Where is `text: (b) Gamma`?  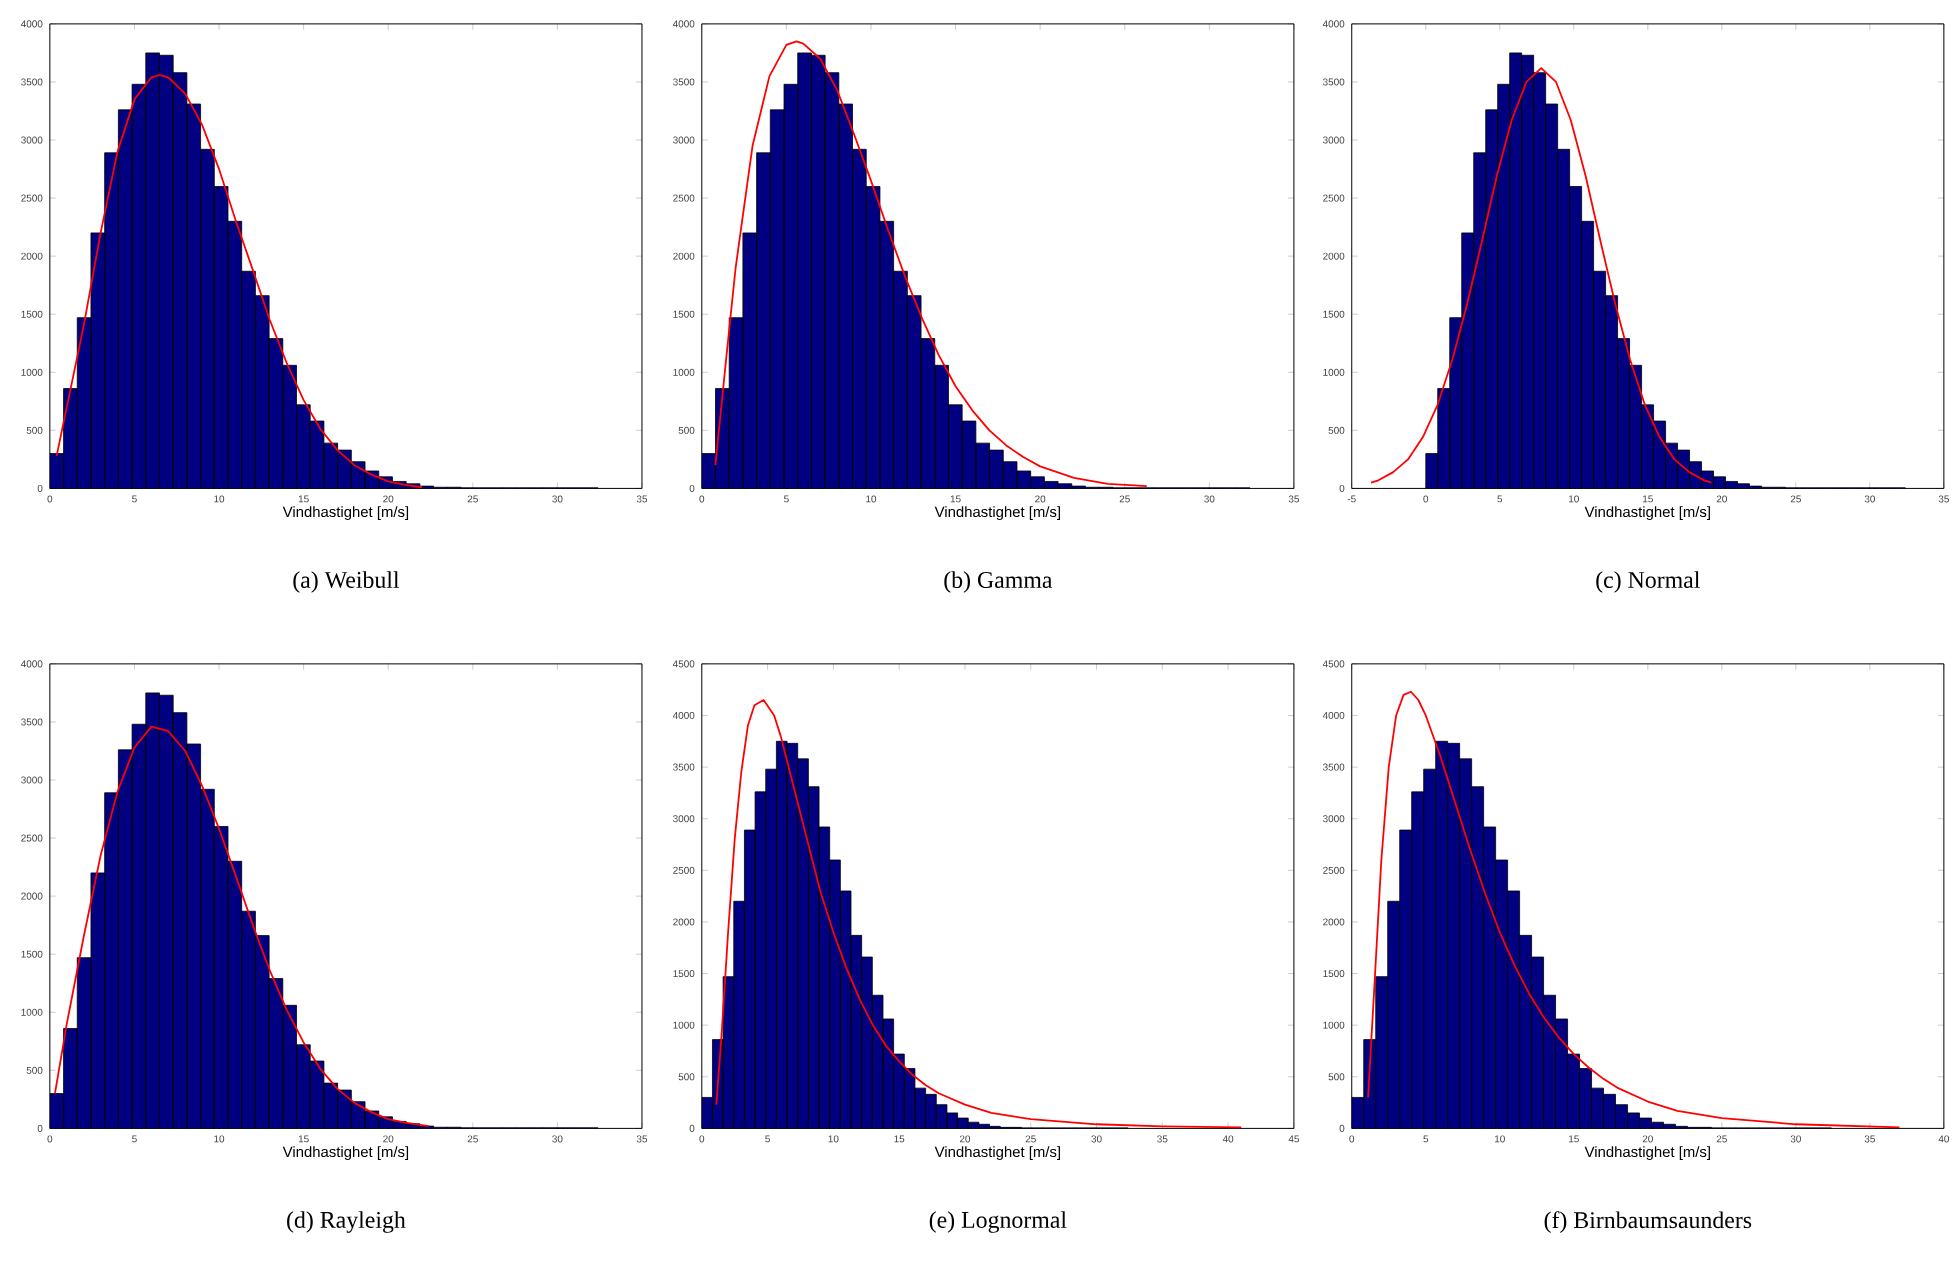
text: (b) Gamma is located at coordinates (998, 582).